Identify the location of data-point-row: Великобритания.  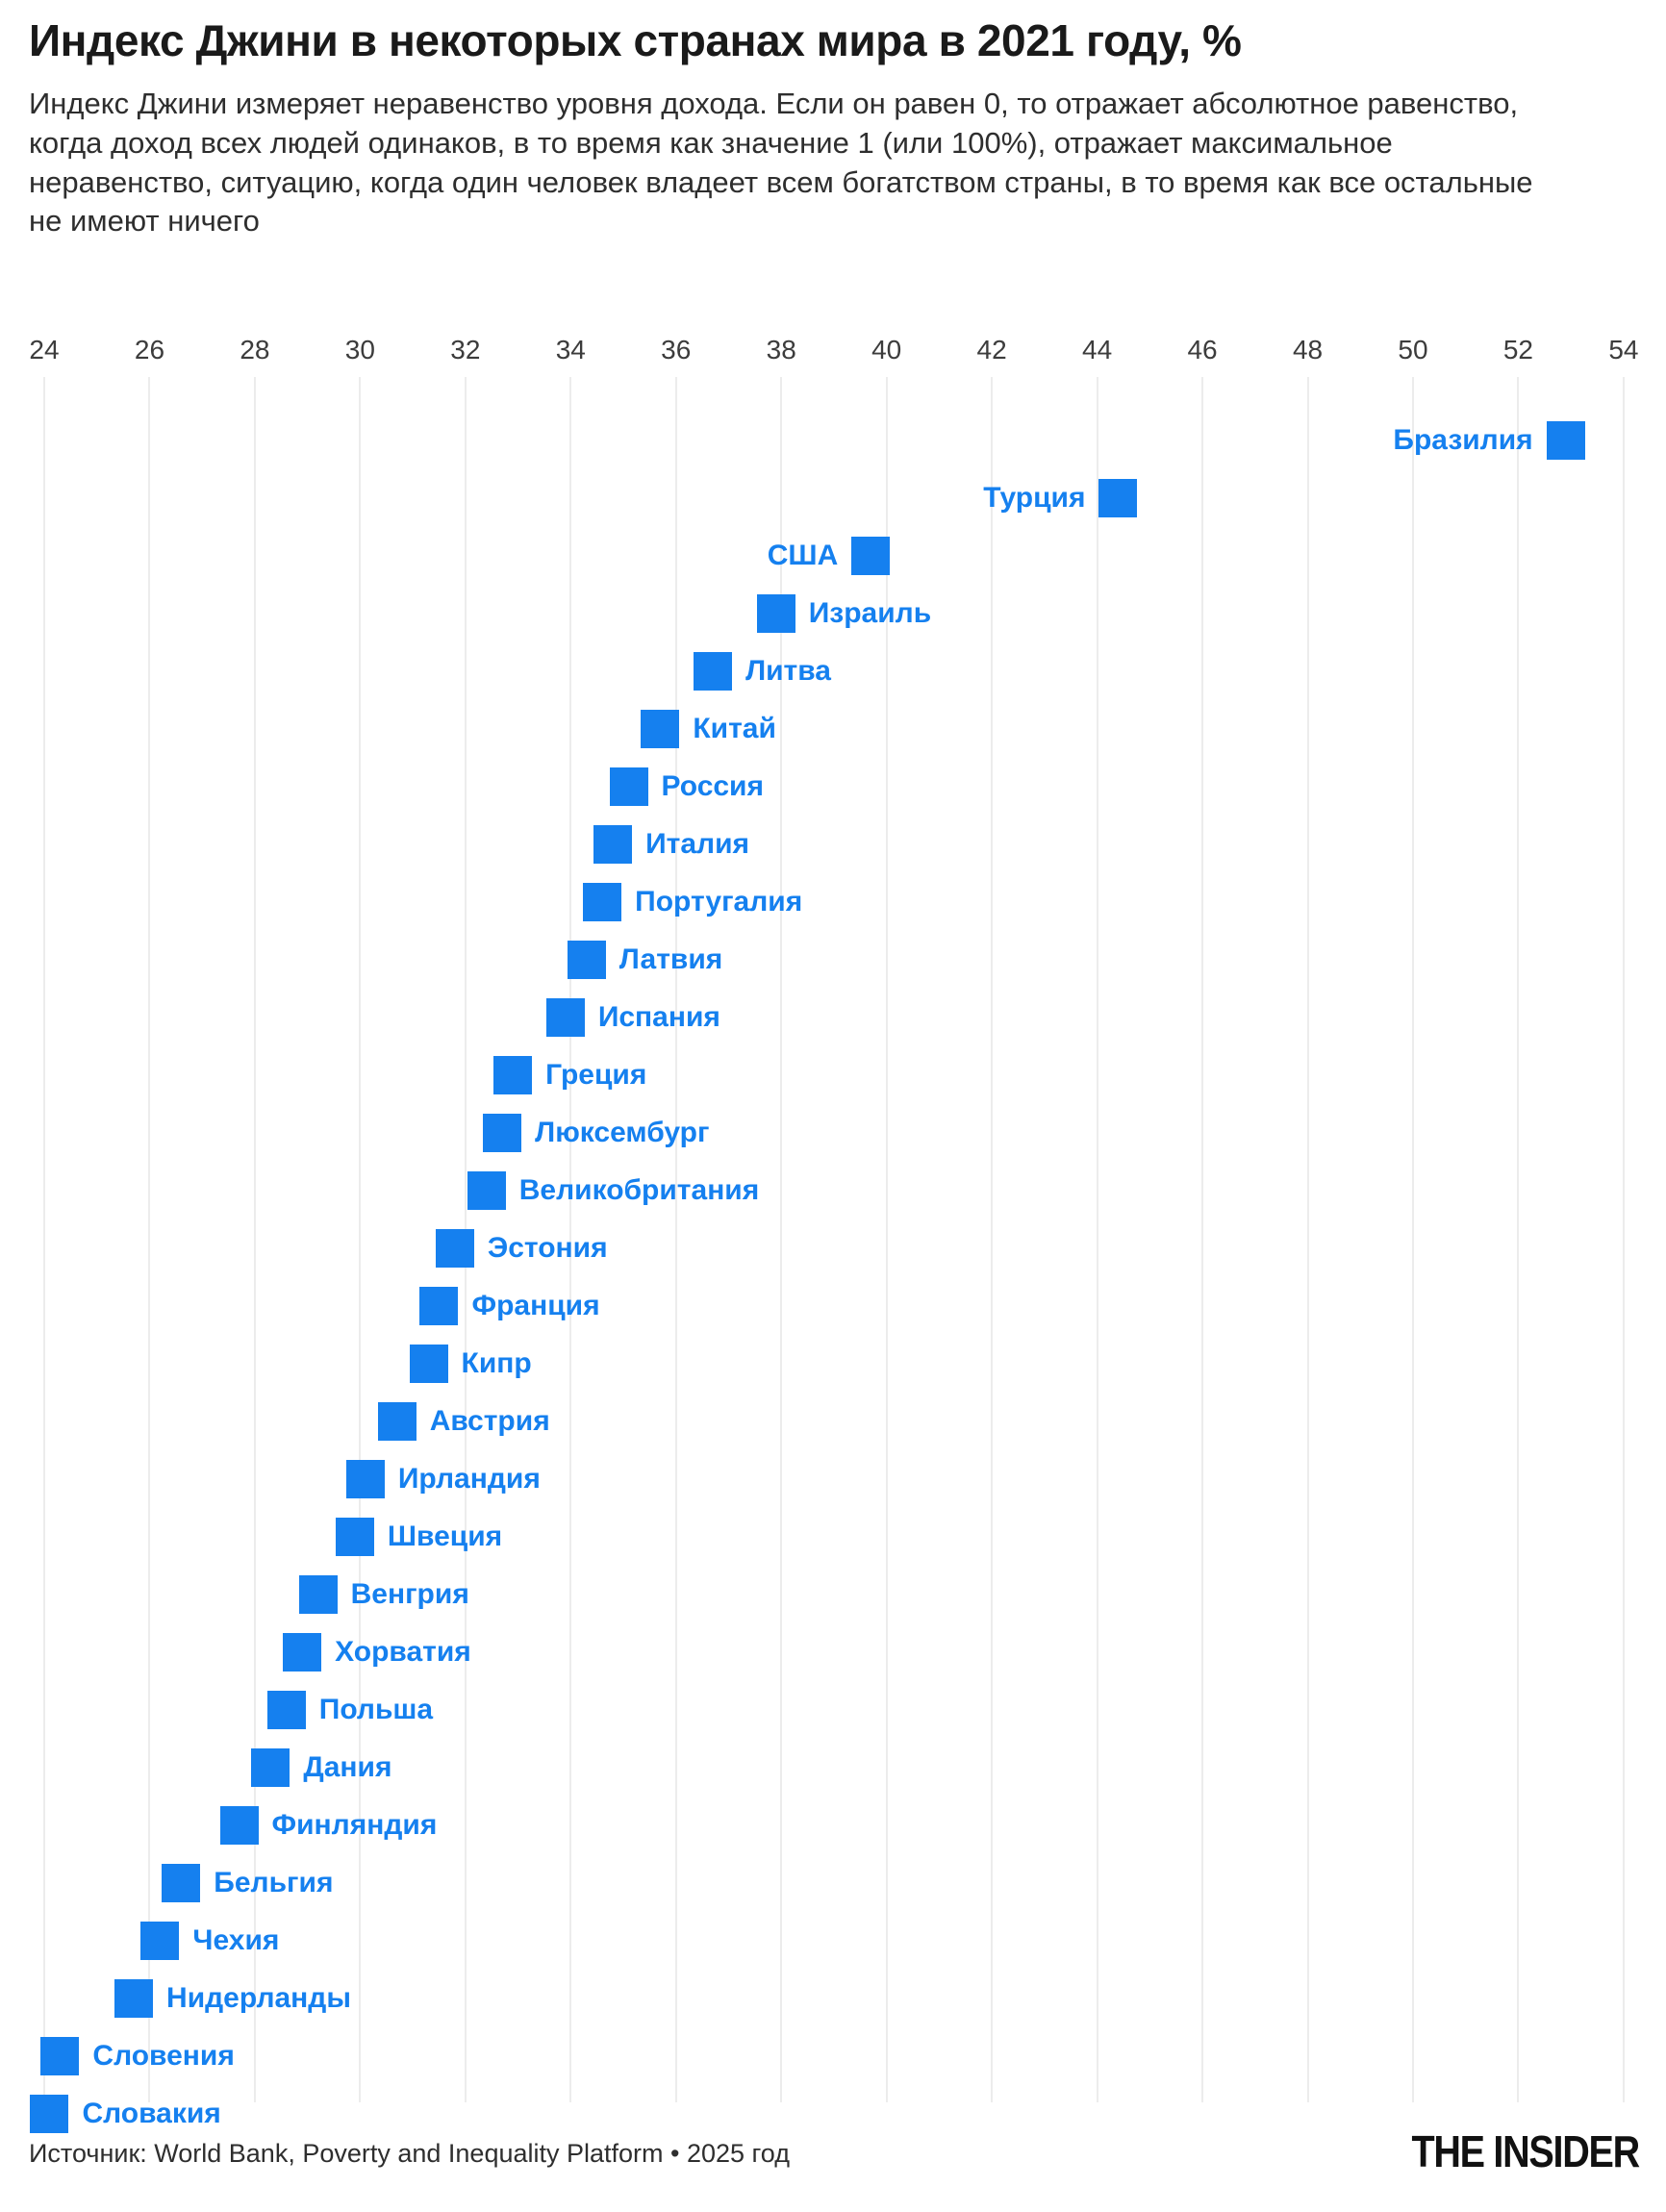
(833, 1190).